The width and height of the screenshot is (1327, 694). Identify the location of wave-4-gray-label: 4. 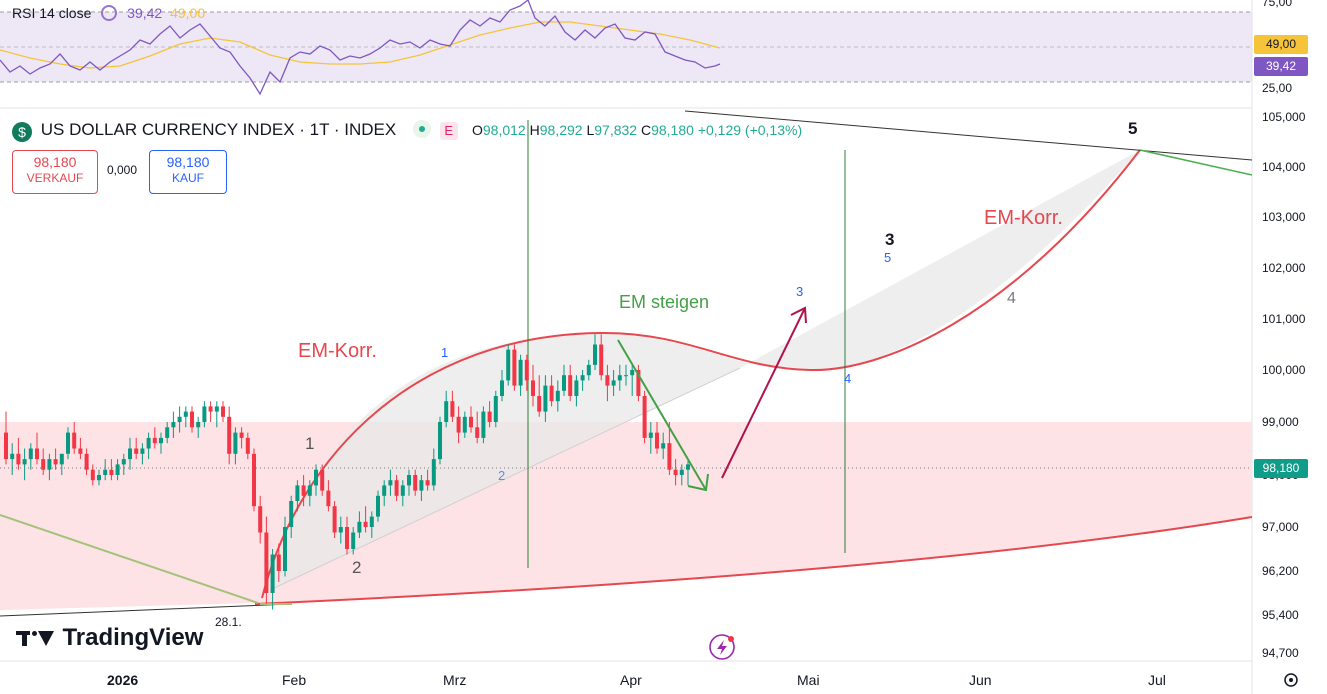
(1011, 298).